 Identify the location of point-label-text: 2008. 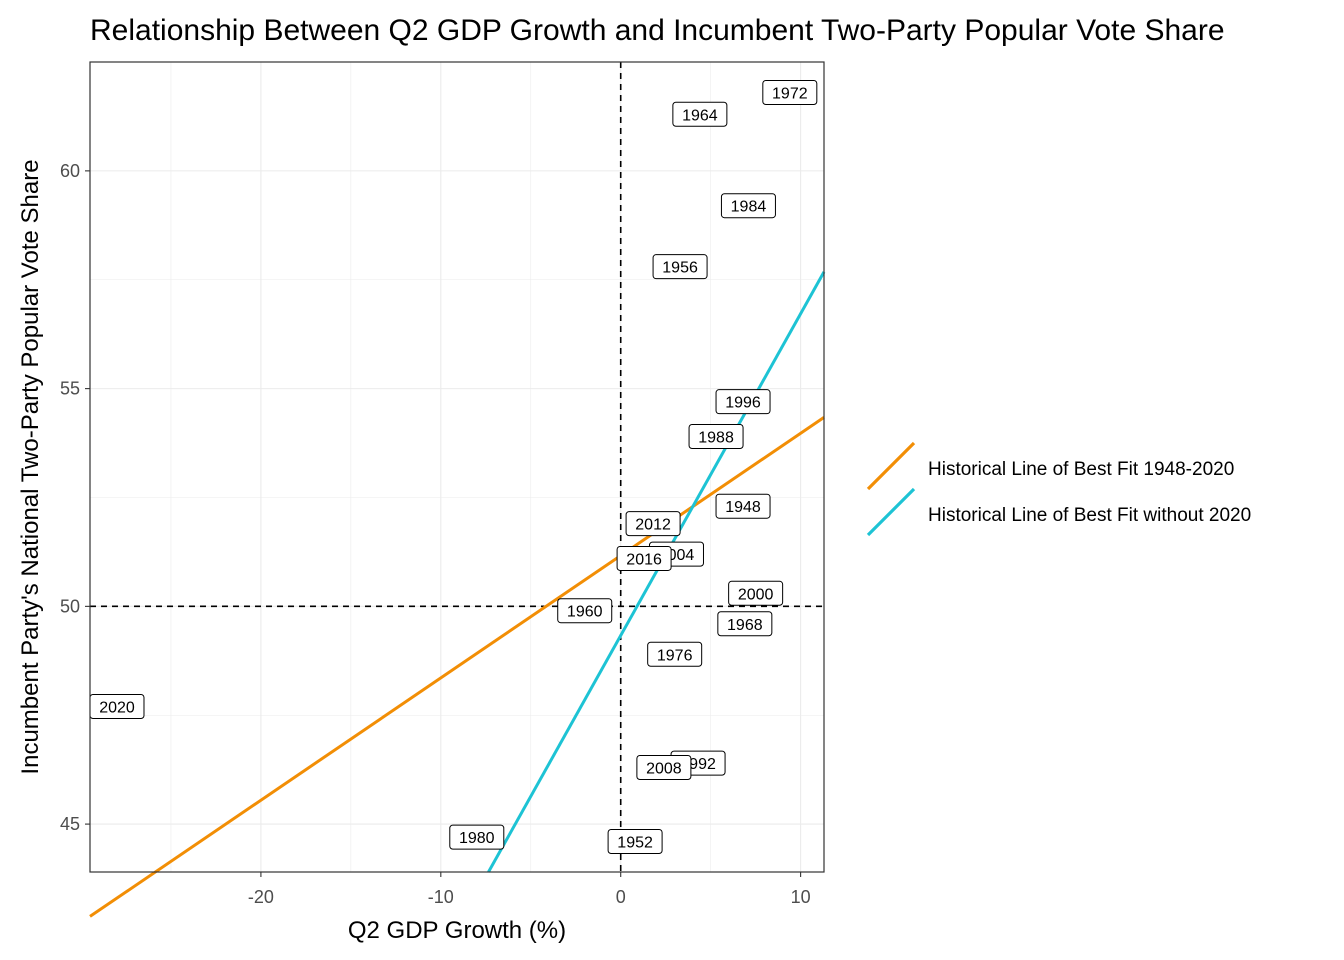
(664, 768).